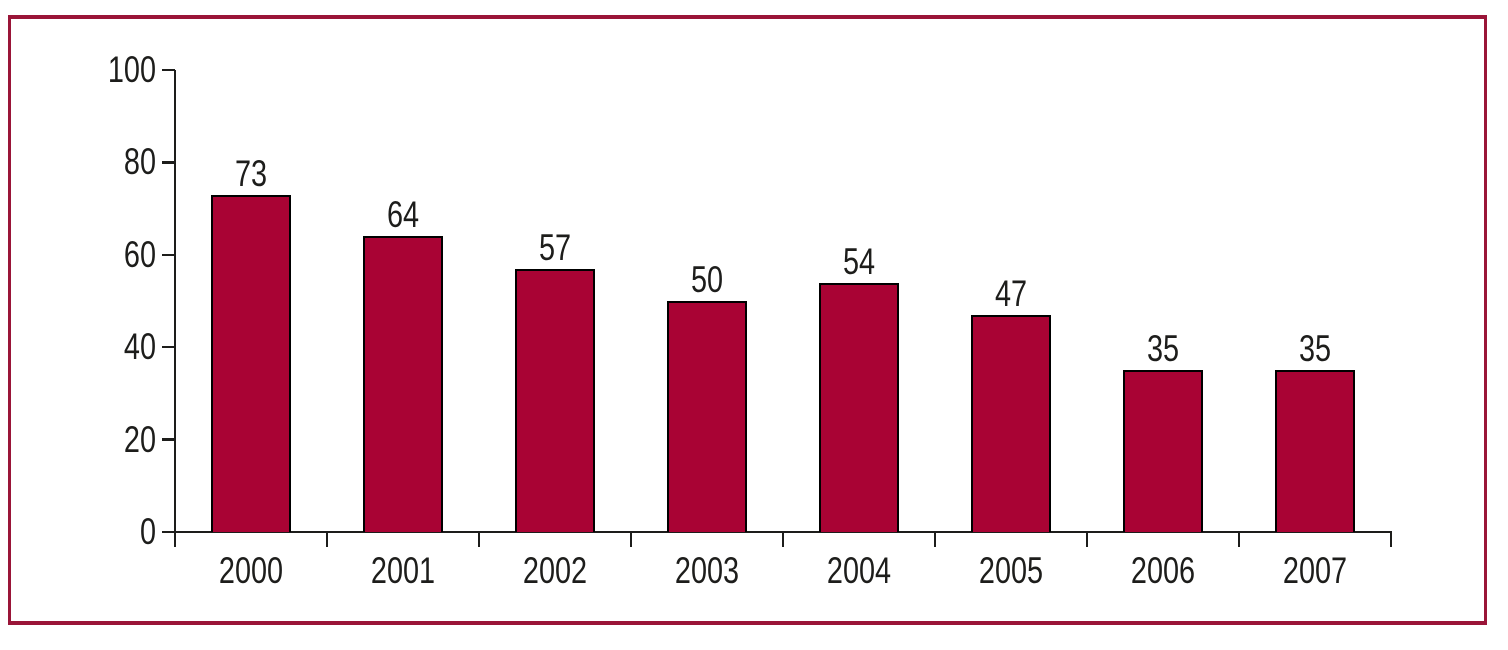 The height and width of the screenshot is (650, 1508). I want to click on x-tick-label: 2007, so click(1315, 570).